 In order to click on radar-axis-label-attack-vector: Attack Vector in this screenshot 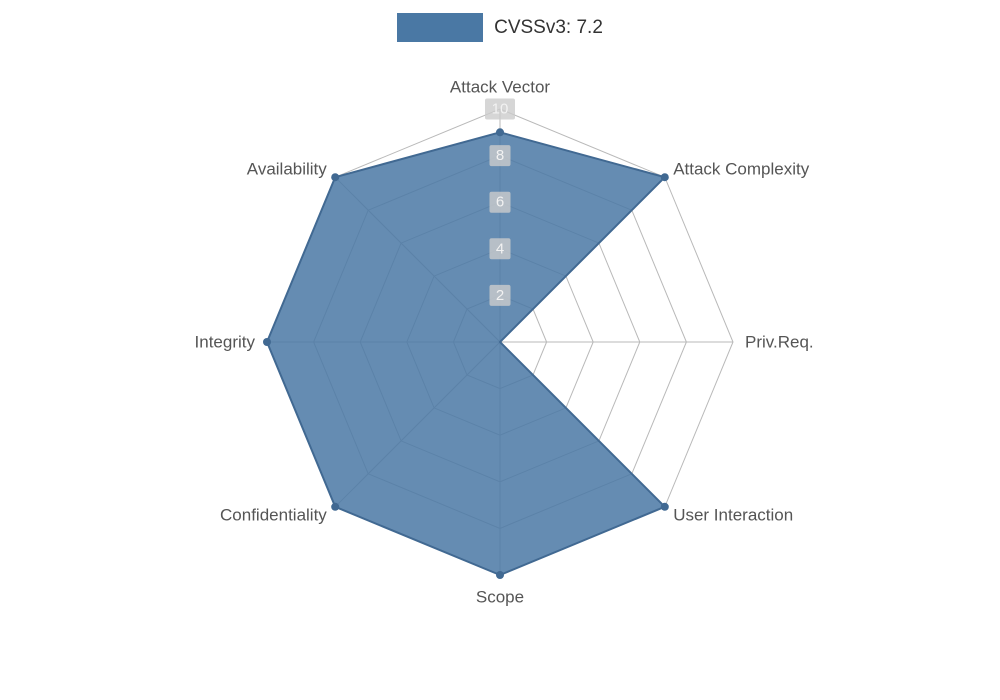, I will do `click(500, 87)`.